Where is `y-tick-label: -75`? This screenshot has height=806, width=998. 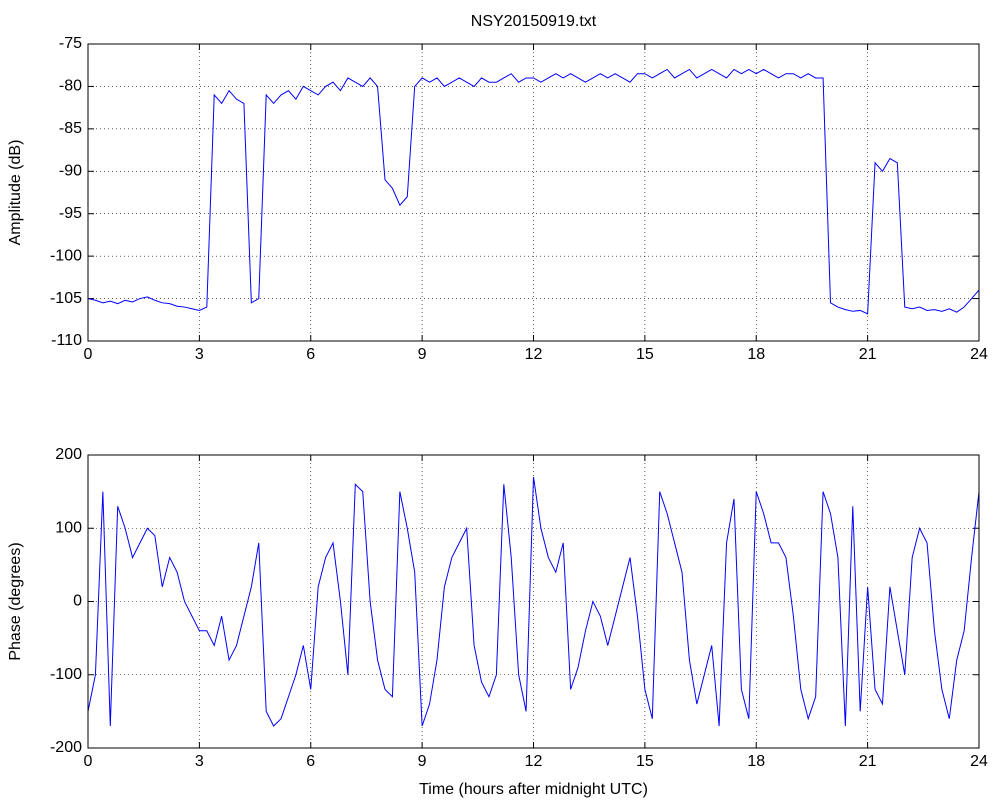
y-tick-label: -75 is located at coordinates (70, 43).